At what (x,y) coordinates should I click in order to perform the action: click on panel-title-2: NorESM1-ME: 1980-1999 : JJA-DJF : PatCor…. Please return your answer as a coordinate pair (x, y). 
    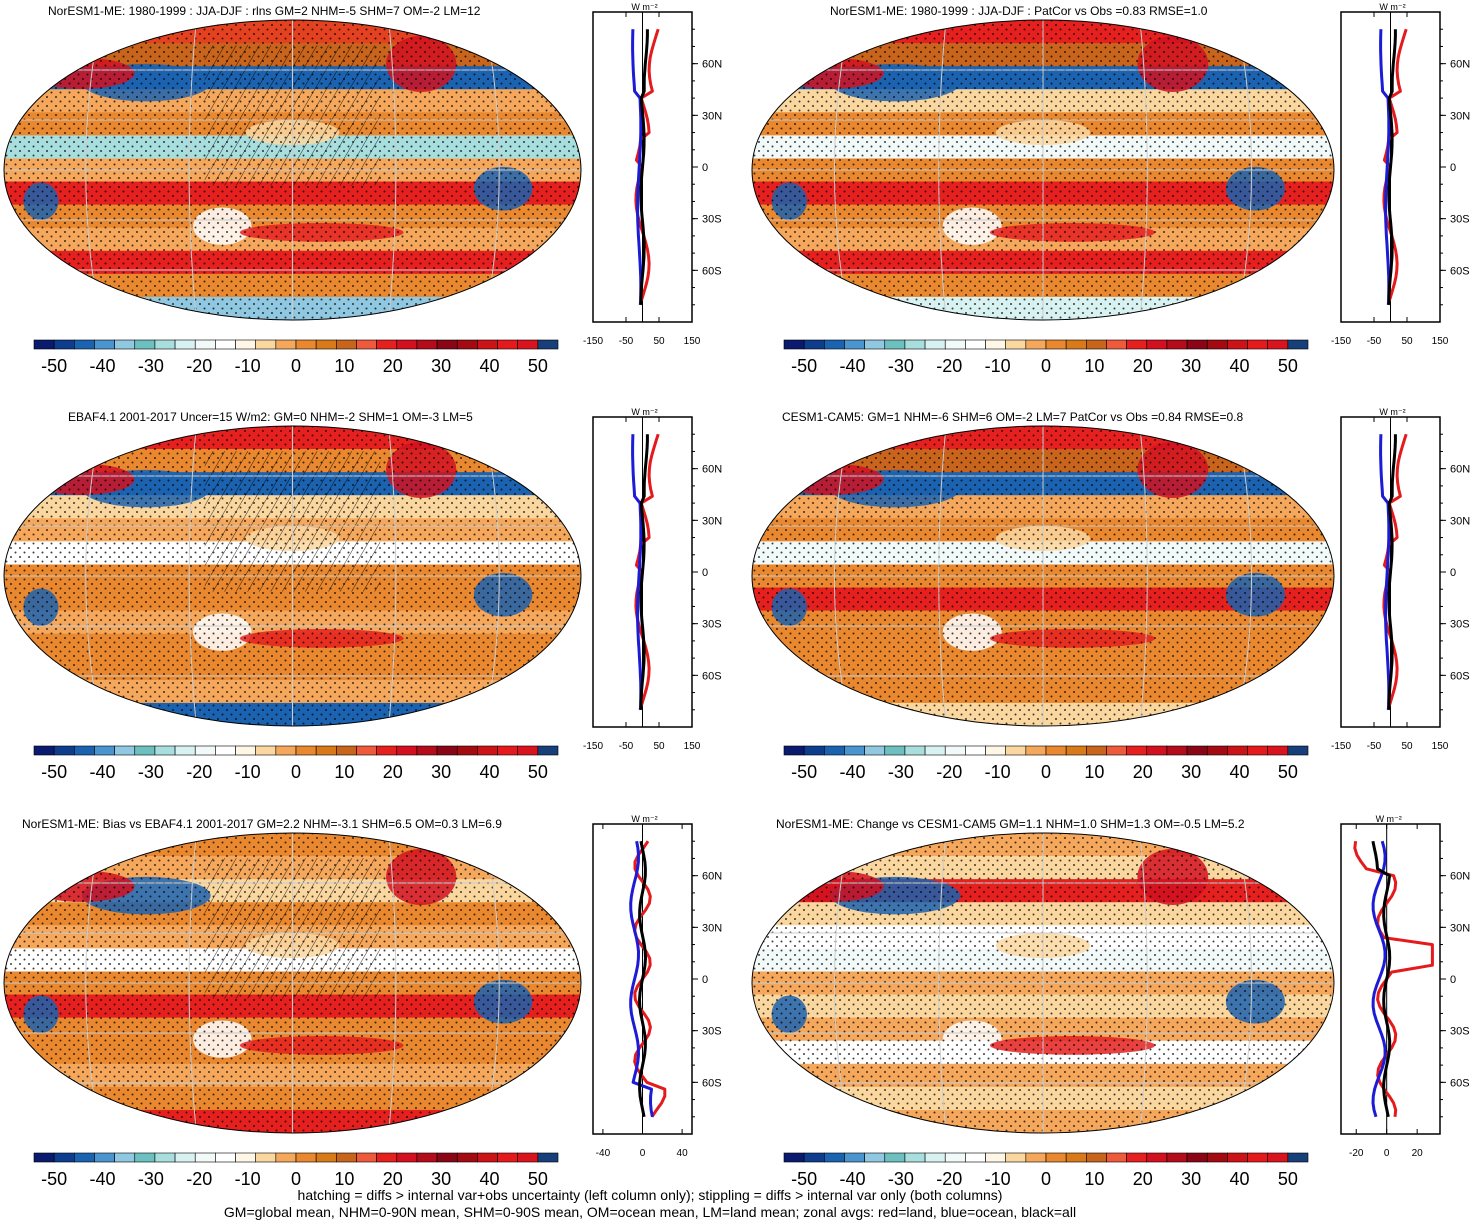
    Looking at the image, I should click on (1019, 11).